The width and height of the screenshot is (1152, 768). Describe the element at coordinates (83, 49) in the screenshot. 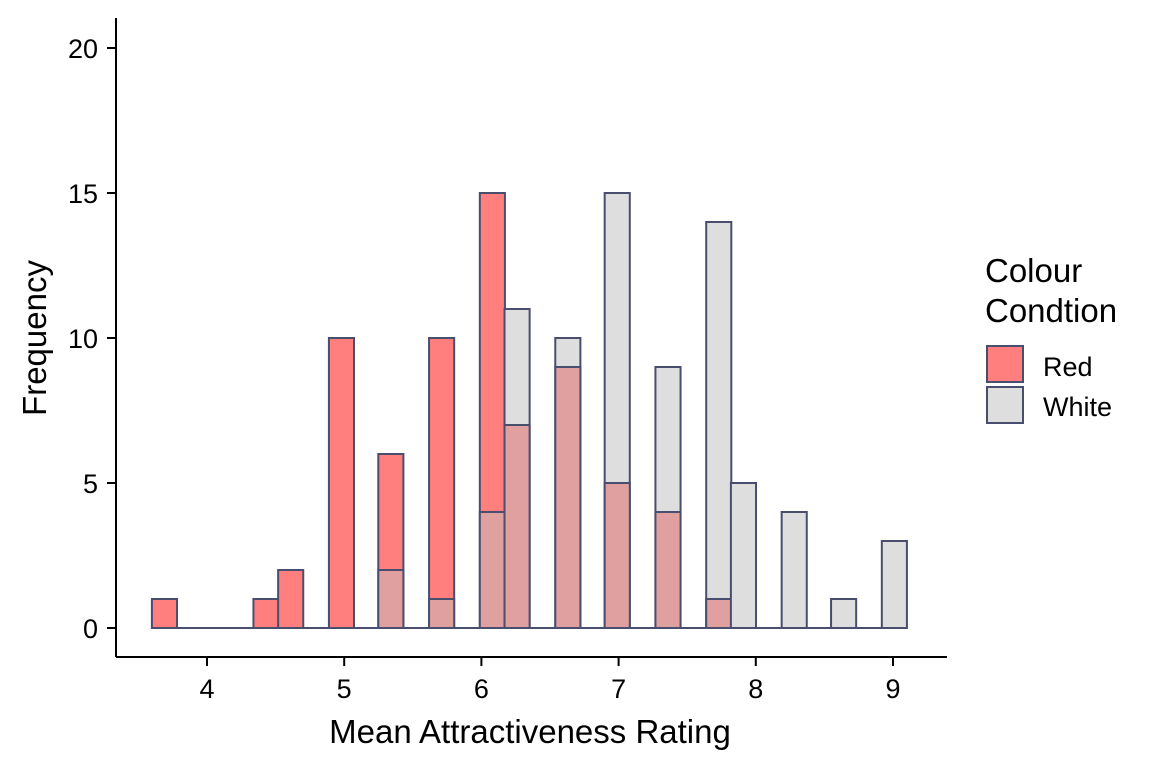

I see `y-tick-label: 20` at that location.